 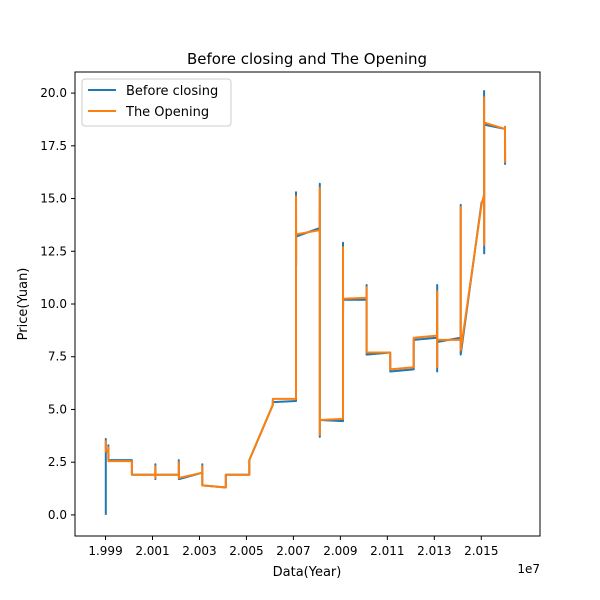 What do you see at coordinates (53, 146) in the screenshot?
I see `y-tick-label: 17.5` at bounding box center [53, 146].